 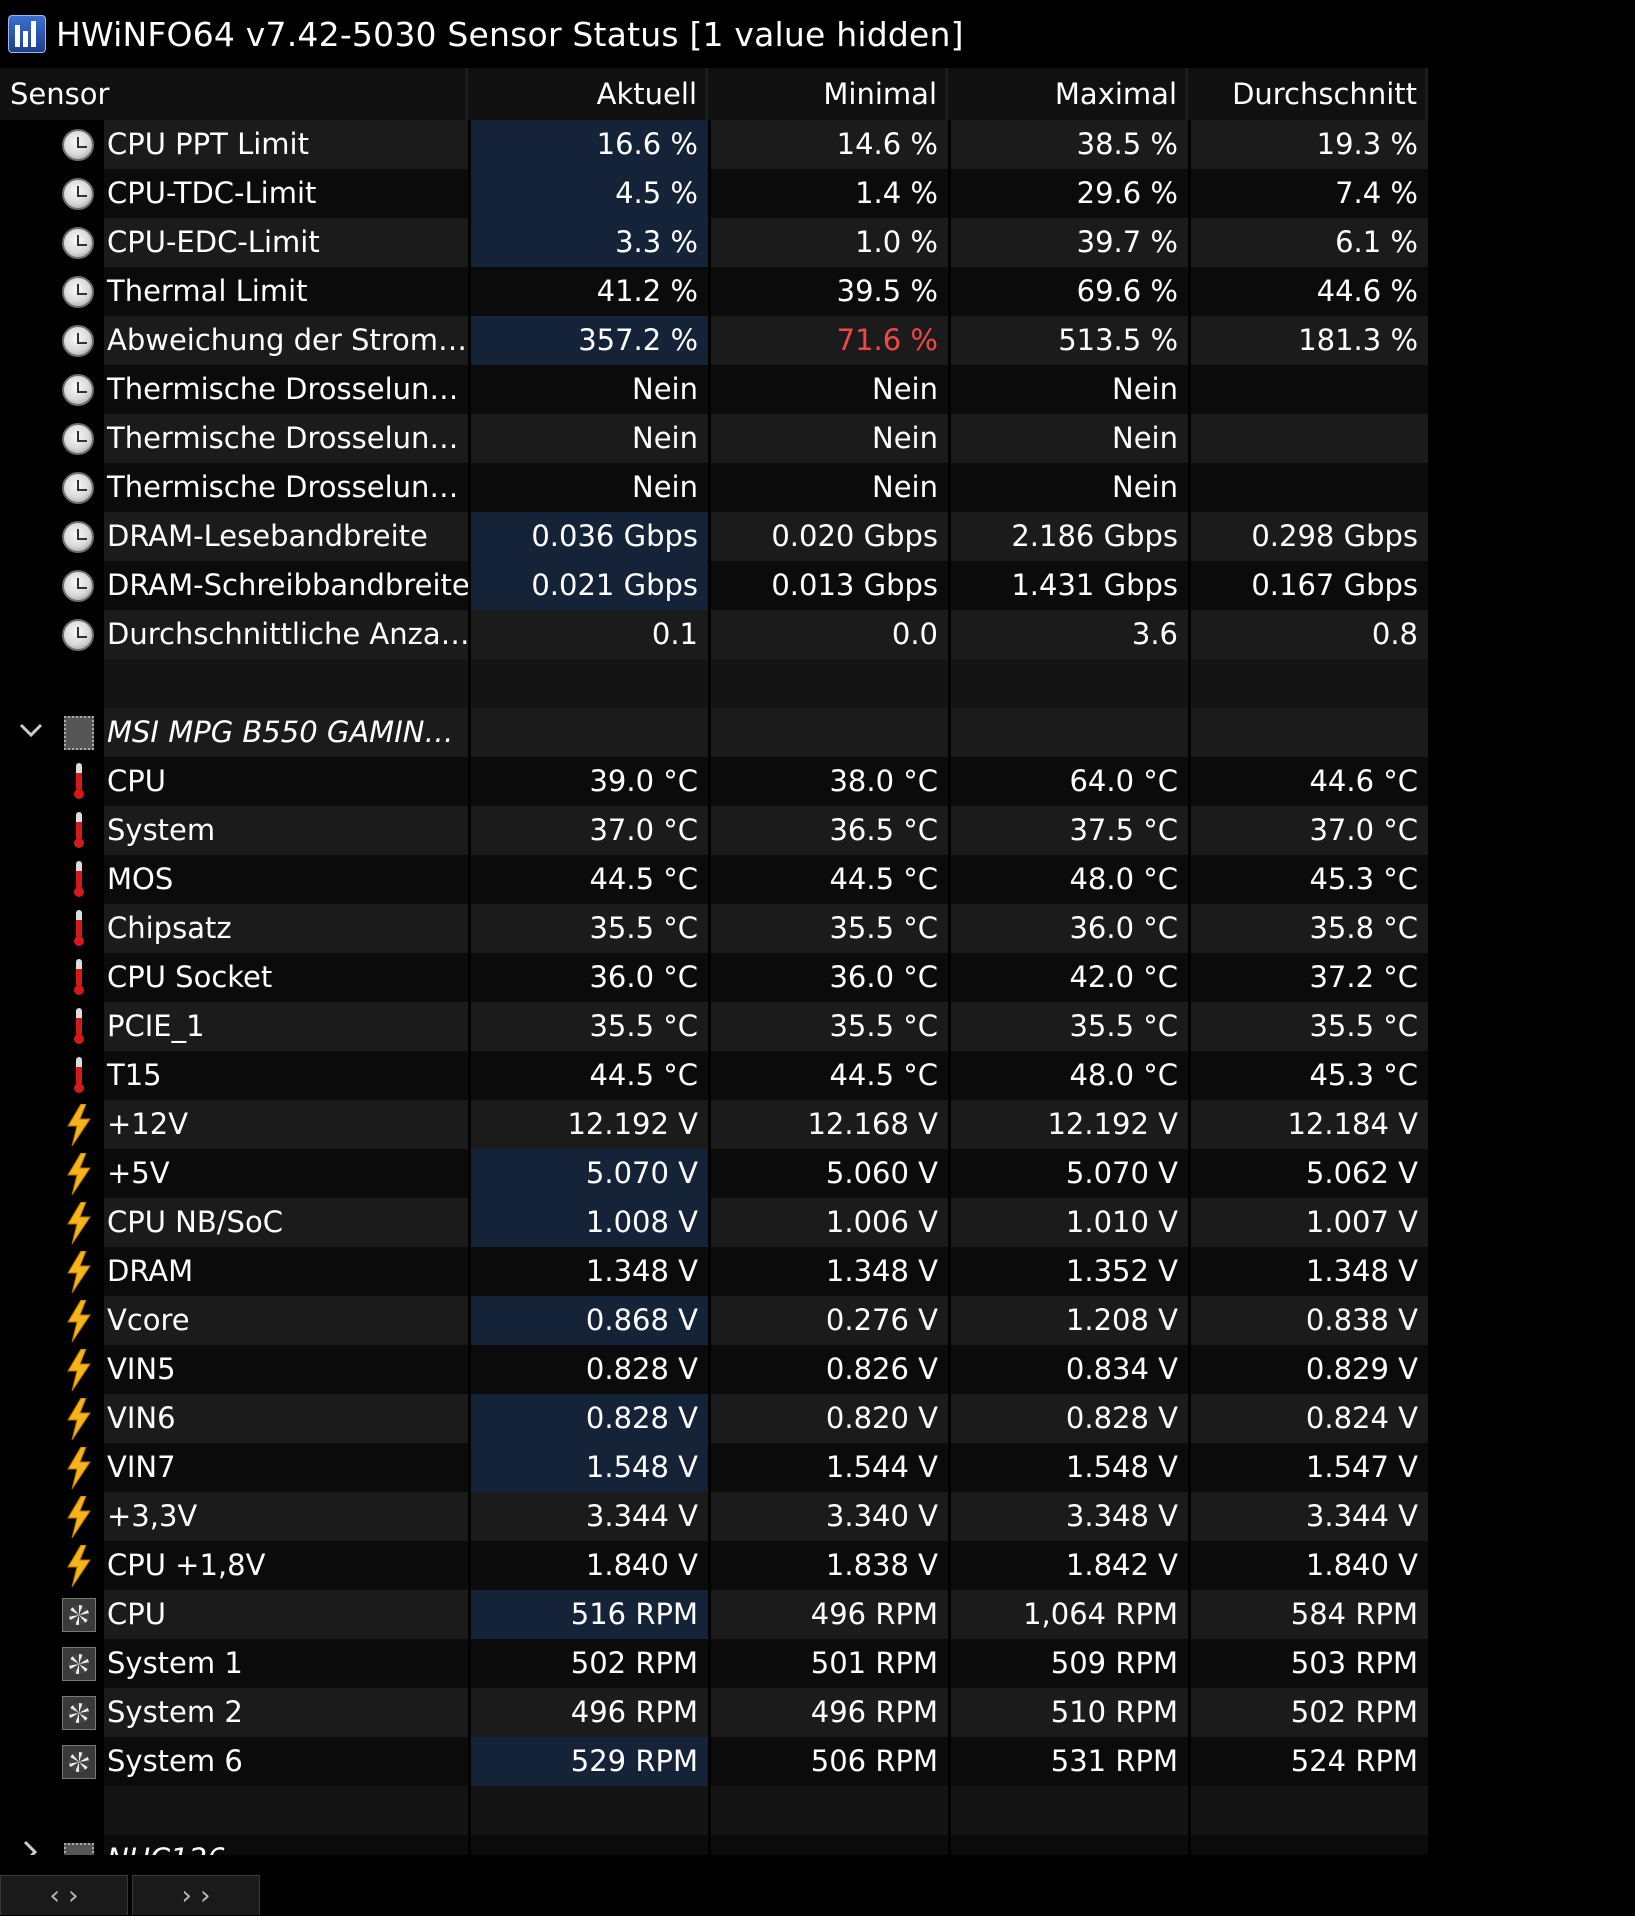 What do you see at coordinates (828, 1565) in the screenshot?
I see `value-minimum: 1.838 V` at bounding box center [828, 1565].